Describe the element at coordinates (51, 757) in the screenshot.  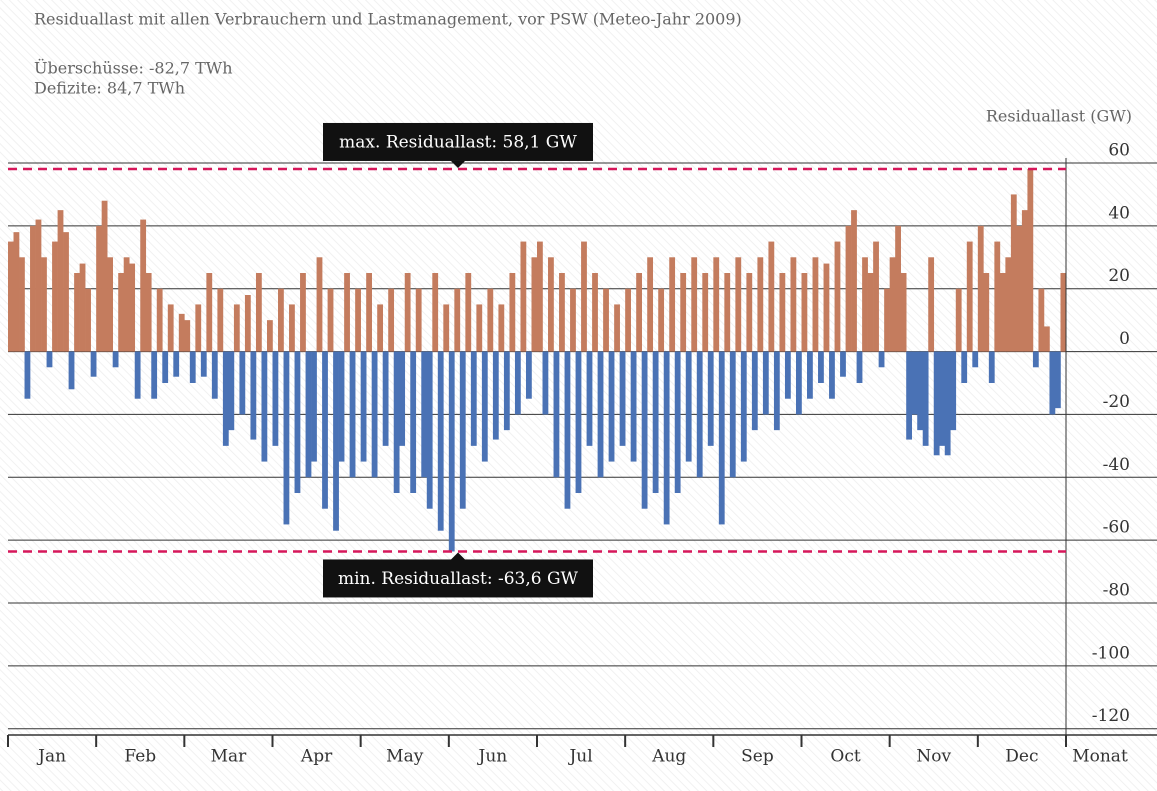
I see `x-tick-label: Jan` at that location.